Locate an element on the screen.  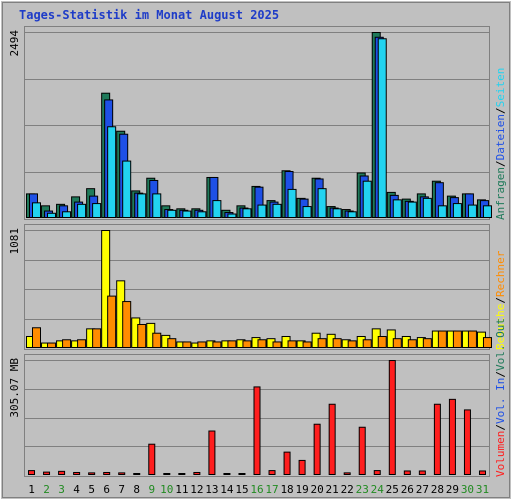
x-tick-label-day-28: 28 is located at coordinates (437, 489).